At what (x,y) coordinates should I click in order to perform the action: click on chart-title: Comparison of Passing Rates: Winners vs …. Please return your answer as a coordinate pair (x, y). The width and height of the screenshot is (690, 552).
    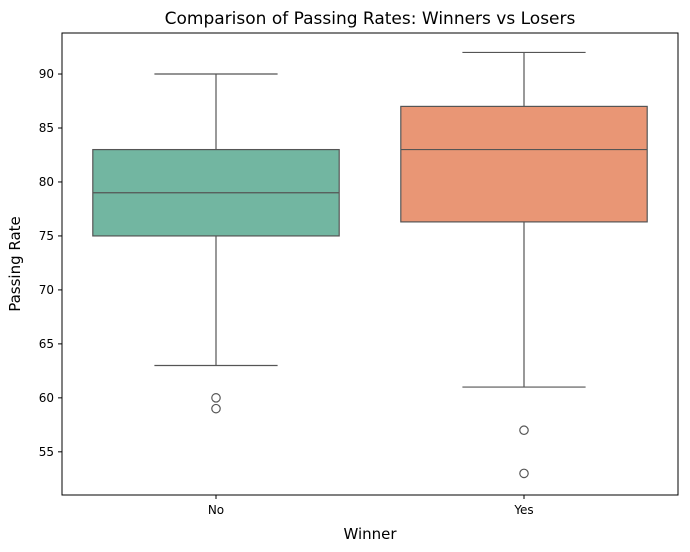
    Looking at the image, I should click on (370, 19).